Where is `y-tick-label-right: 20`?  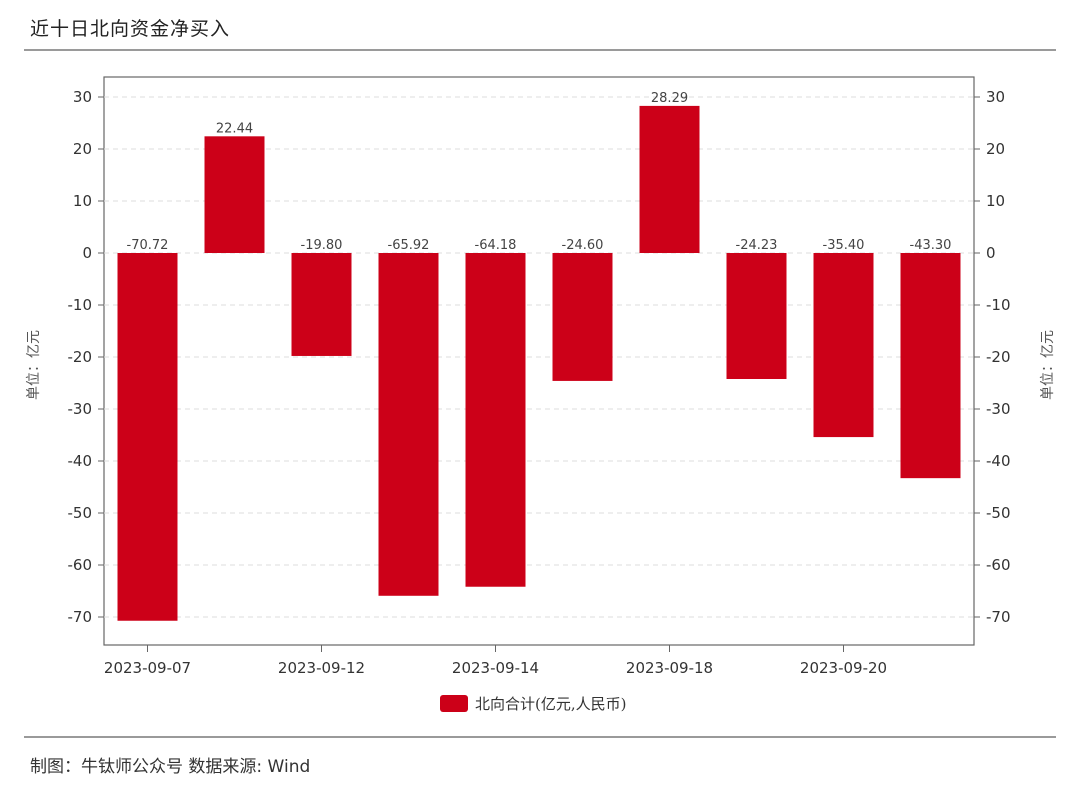 y-tick-label-right: 20 is located at coordinates (995, 149).